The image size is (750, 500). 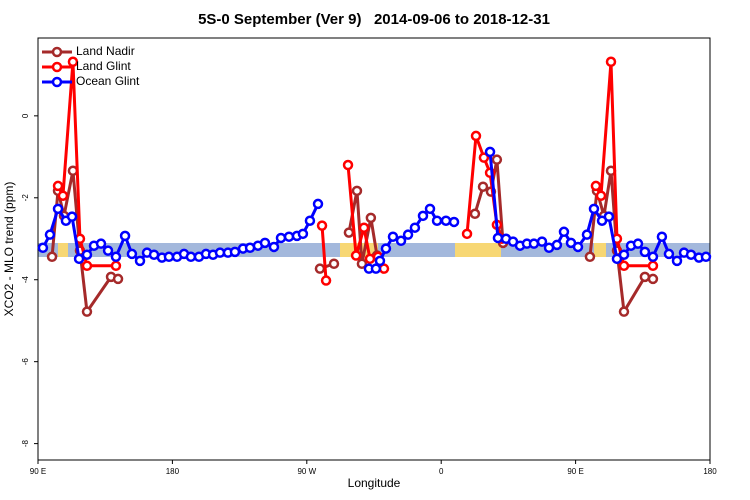 What do you see at coordinates (25, 444) in the screenshot?
I see `y-tick-label: -8` at bounding box center [25, 444].